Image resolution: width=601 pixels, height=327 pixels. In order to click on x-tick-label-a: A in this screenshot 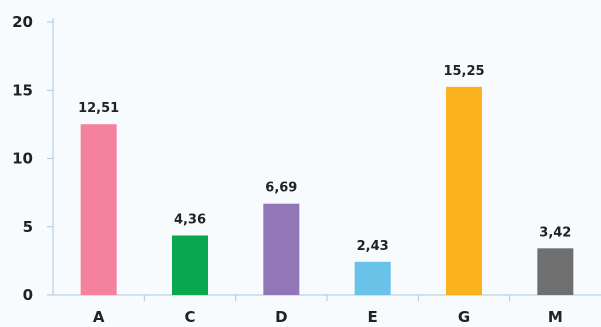, I will do `click(99, 317)`.